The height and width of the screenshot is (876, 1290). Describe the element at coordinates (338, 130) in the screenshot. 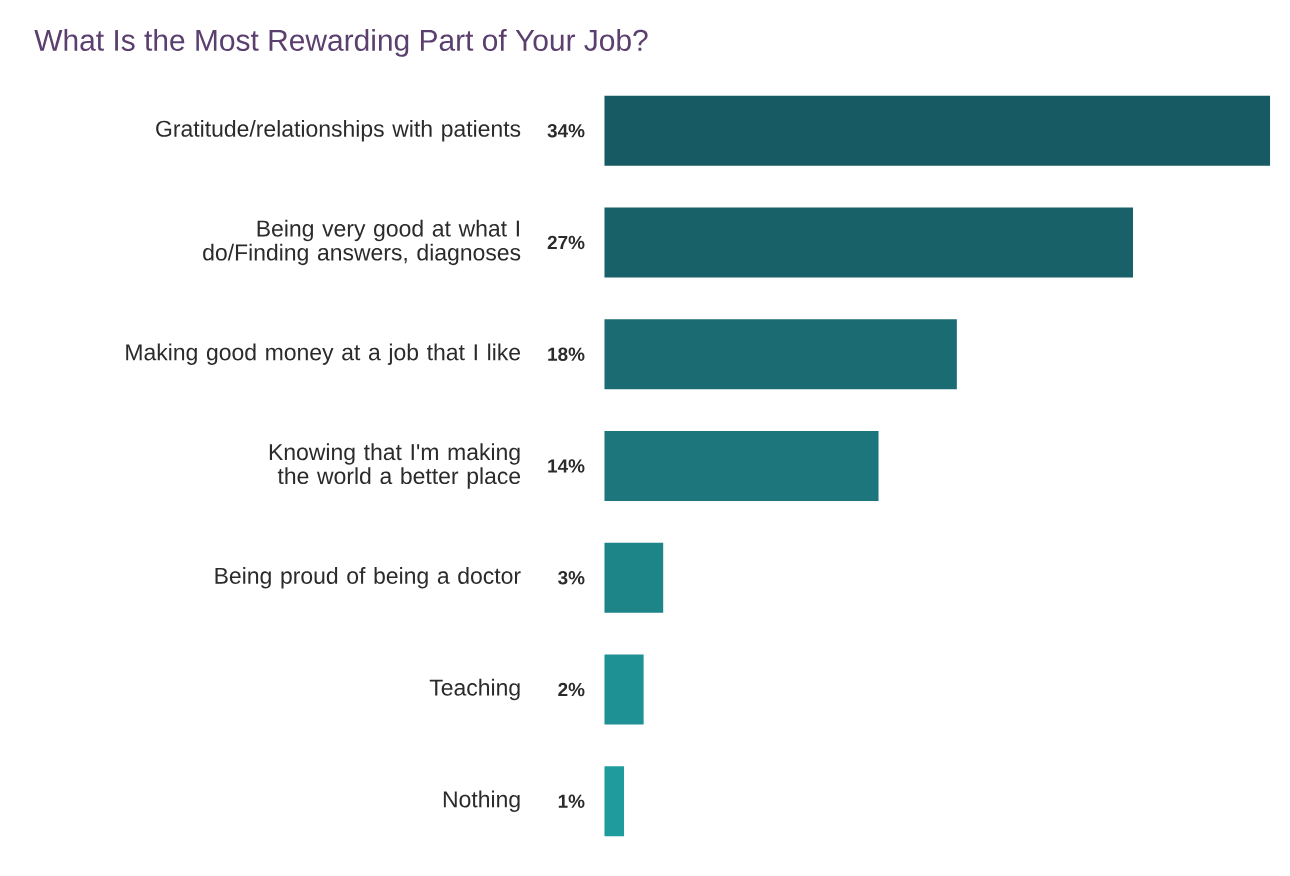

I see `y-tick-label: Gratitude/relationships with patients` at that location.